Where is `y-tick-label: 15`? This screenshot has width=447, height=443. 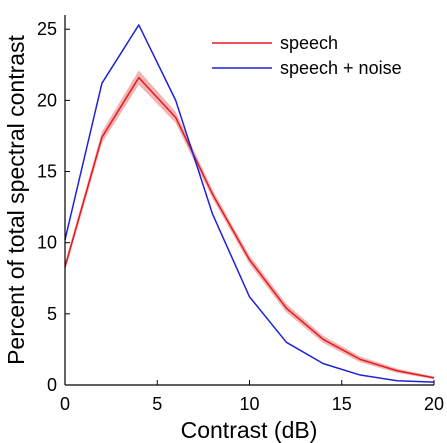
y-tick-label: 15 is located at coordinates (47, 172).